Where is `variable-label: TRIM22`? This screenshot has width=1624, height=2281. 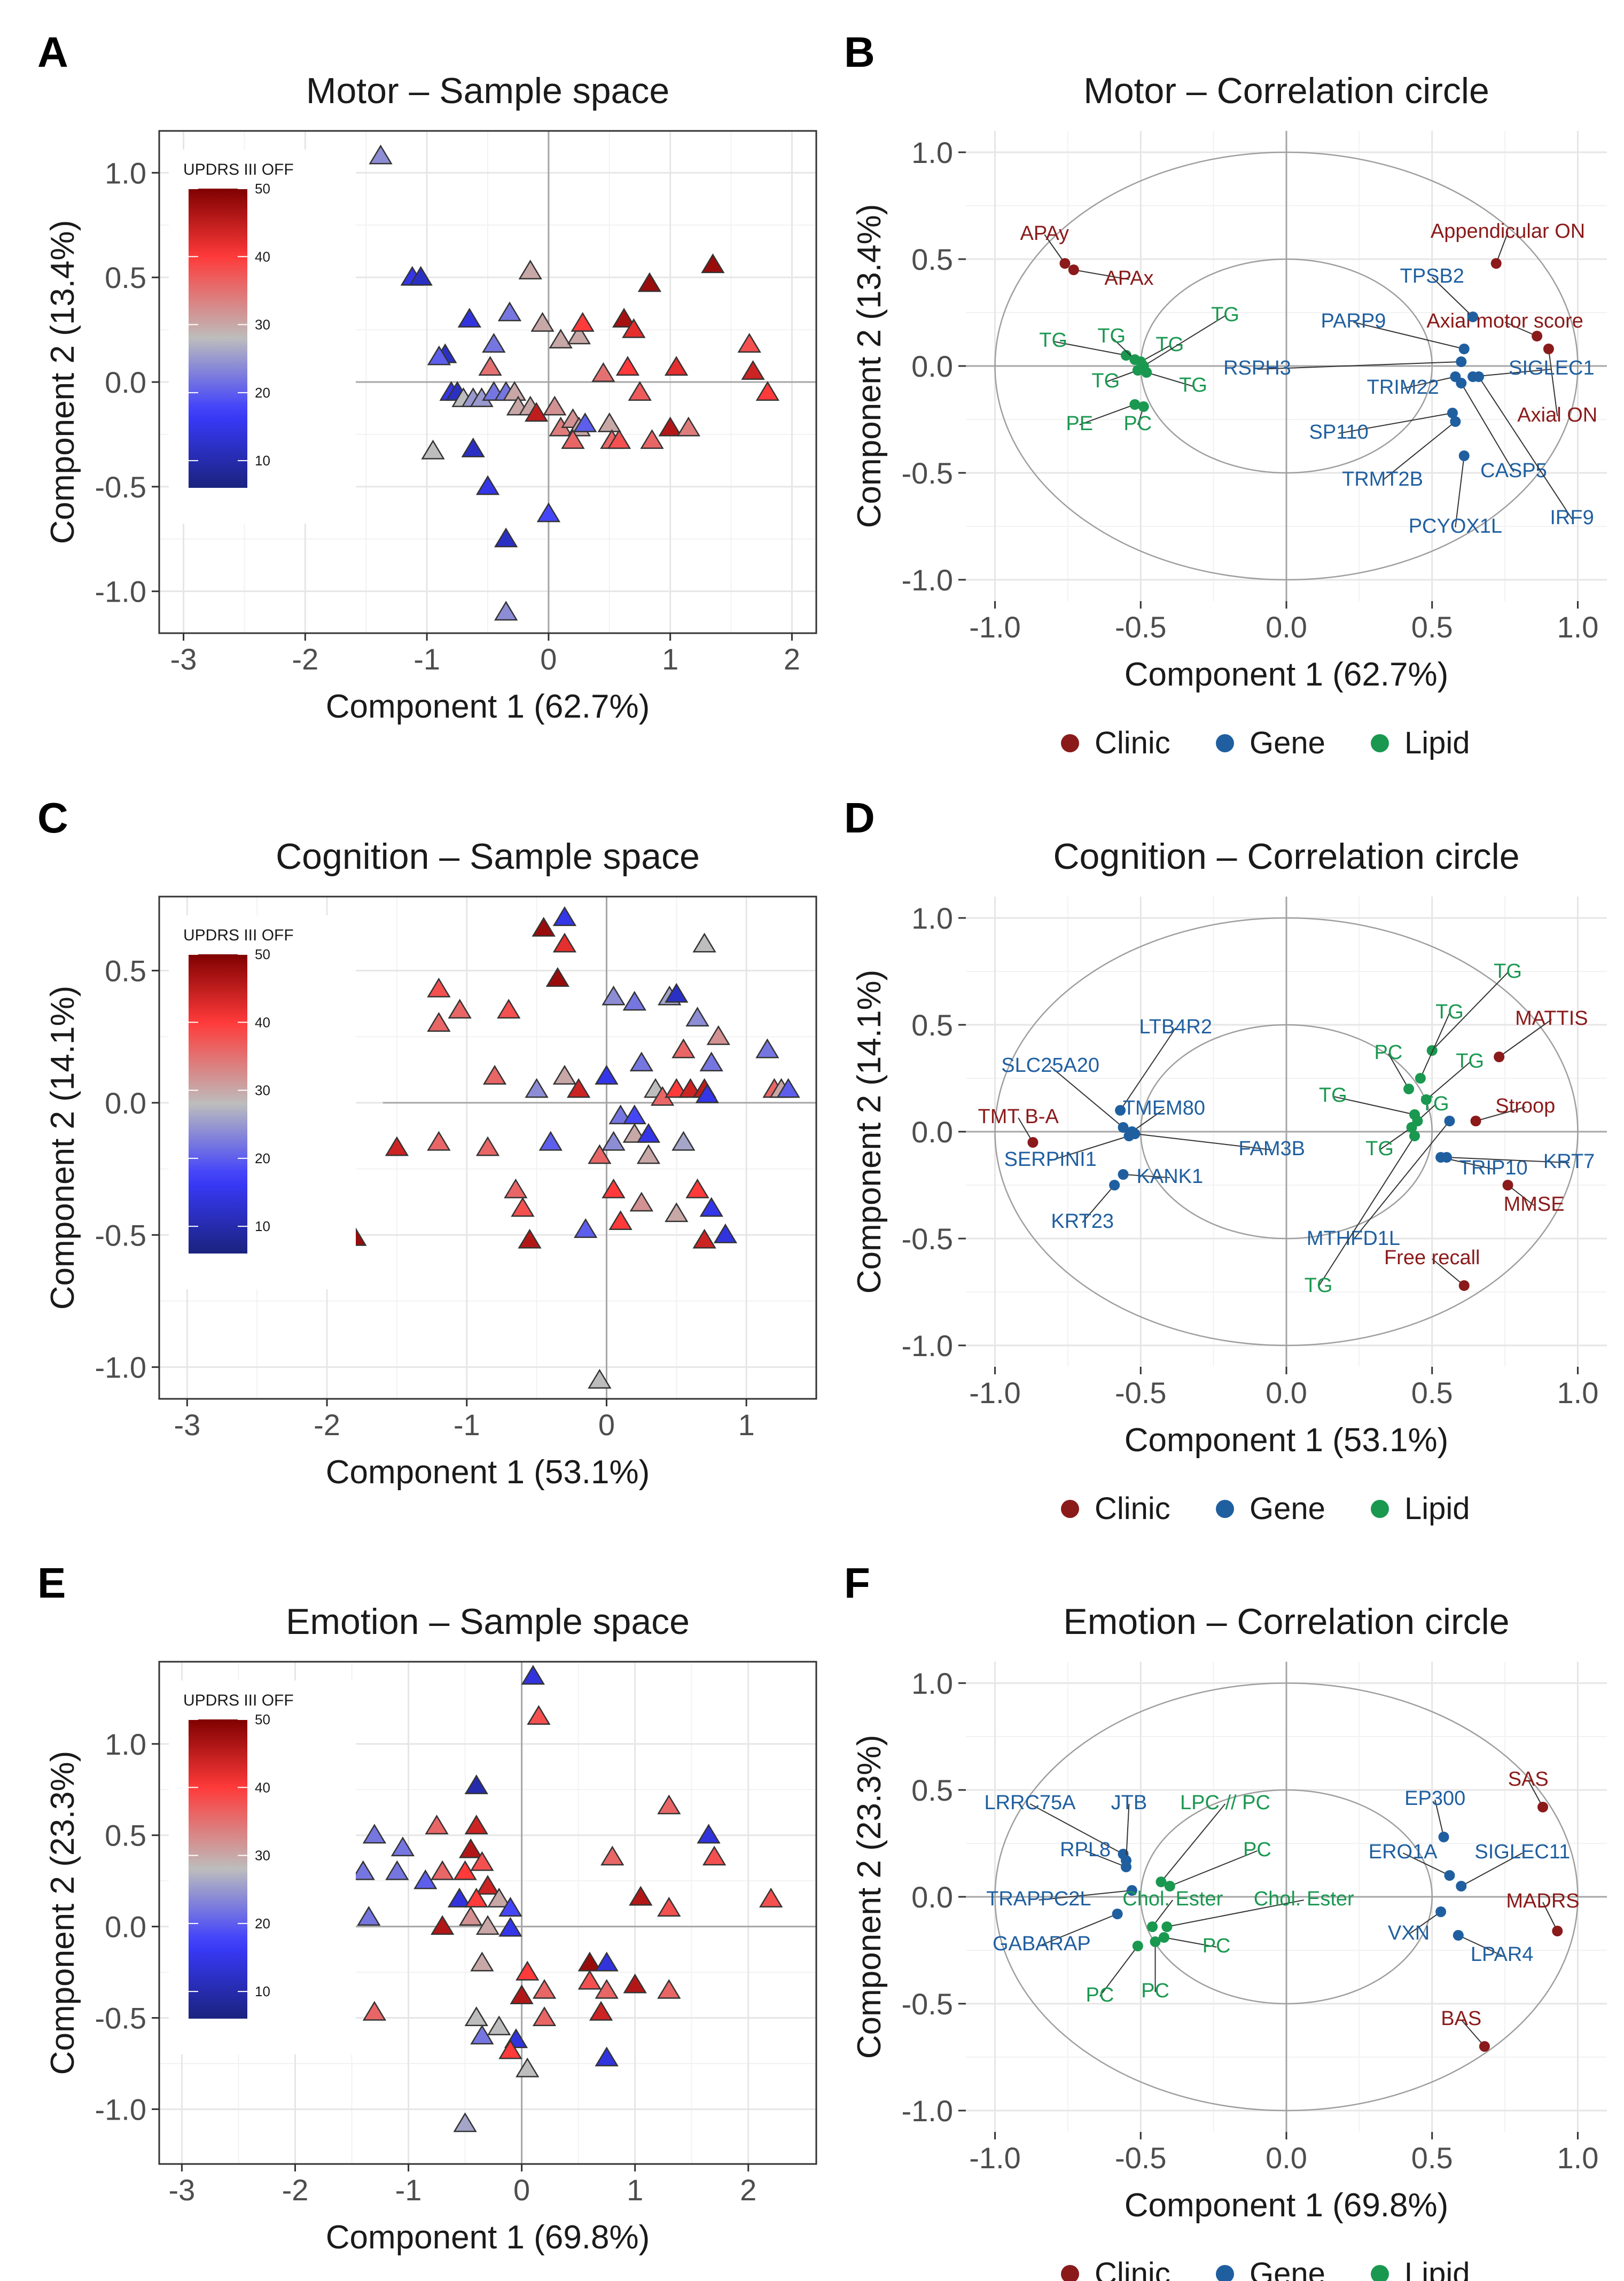
variable-label: TRIM22 is located at coordinates (1403, 387).